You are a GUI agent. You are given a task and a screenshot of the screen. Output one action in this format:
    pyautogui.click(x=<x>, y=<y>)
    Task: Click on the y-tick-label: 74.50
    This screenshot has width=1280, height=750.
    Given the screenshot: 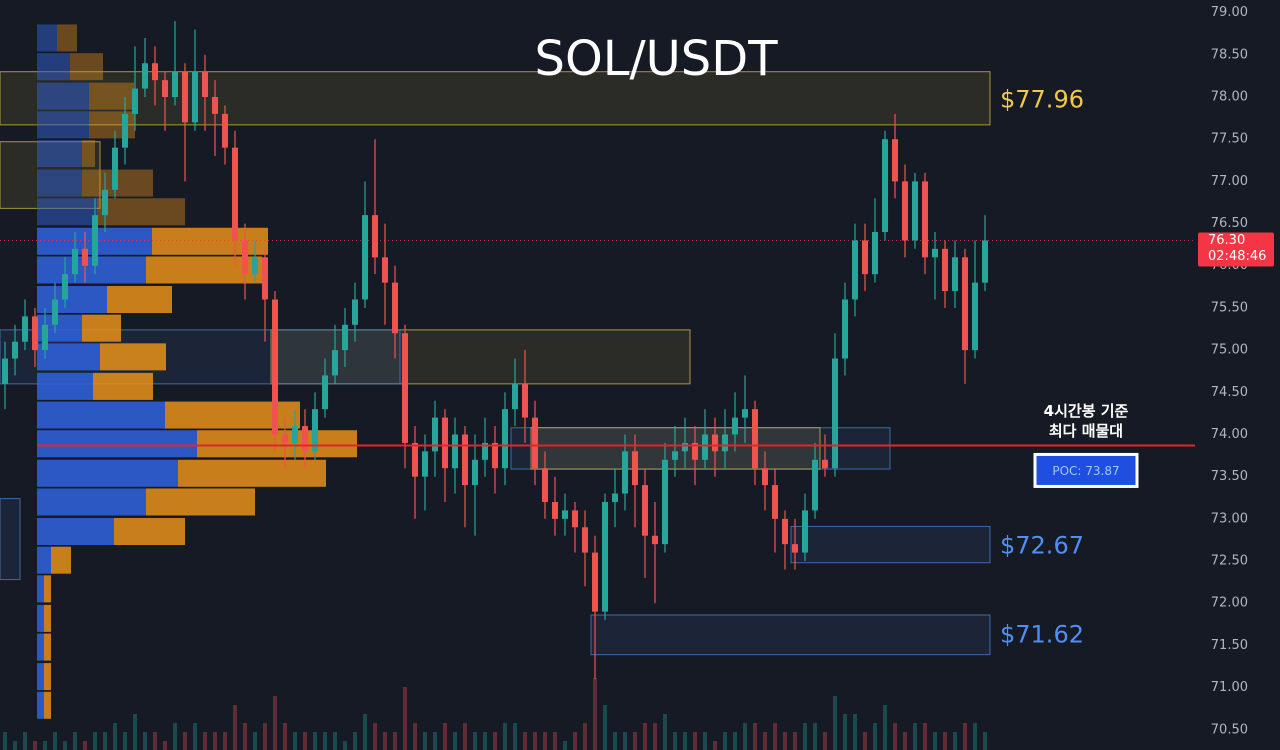 What is the action you would take?
    pyautogui.click(x=1229, y=392)
    